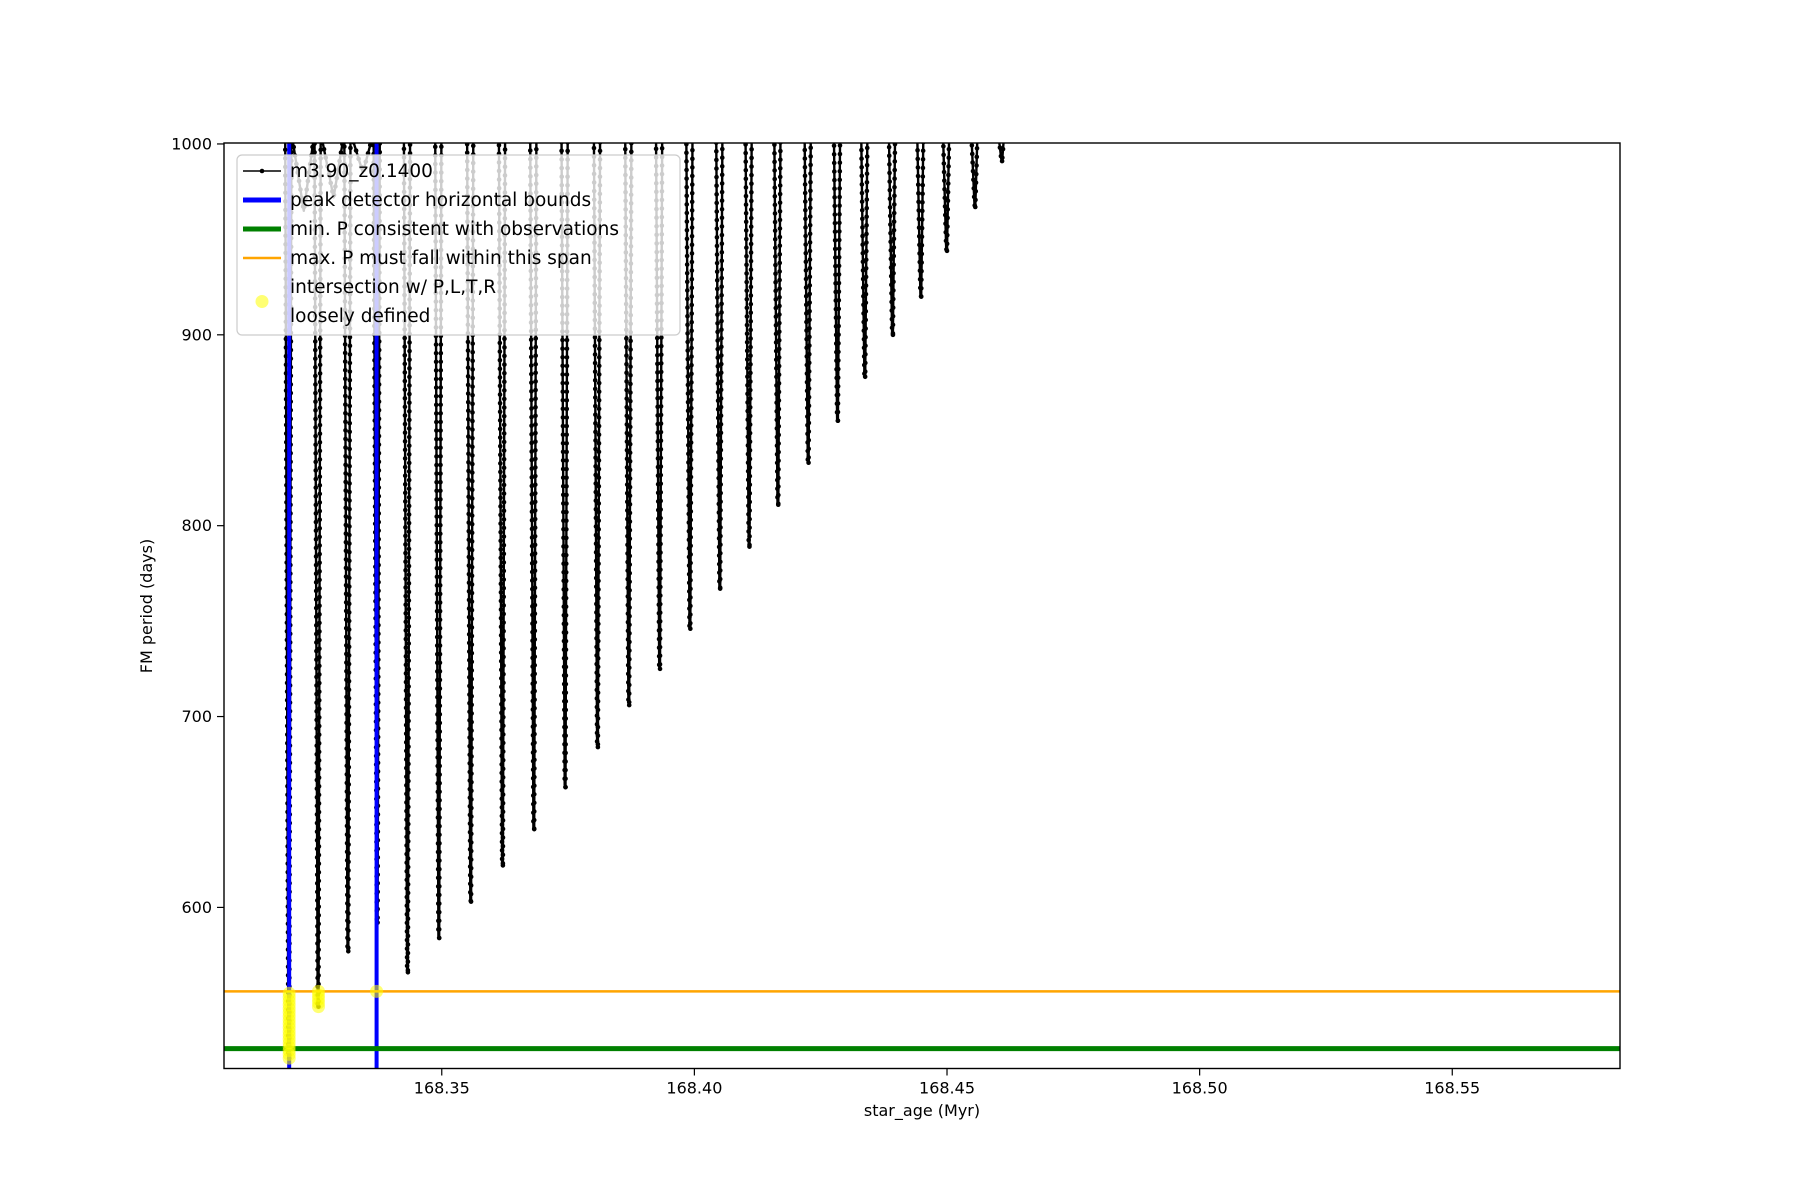 Image resolution: width=1800 pixels, height=1204 pixels. Describe the element at coordinates (146, 606) in the screenshot. I see `y-axis-label: FM period (days)` at that location.